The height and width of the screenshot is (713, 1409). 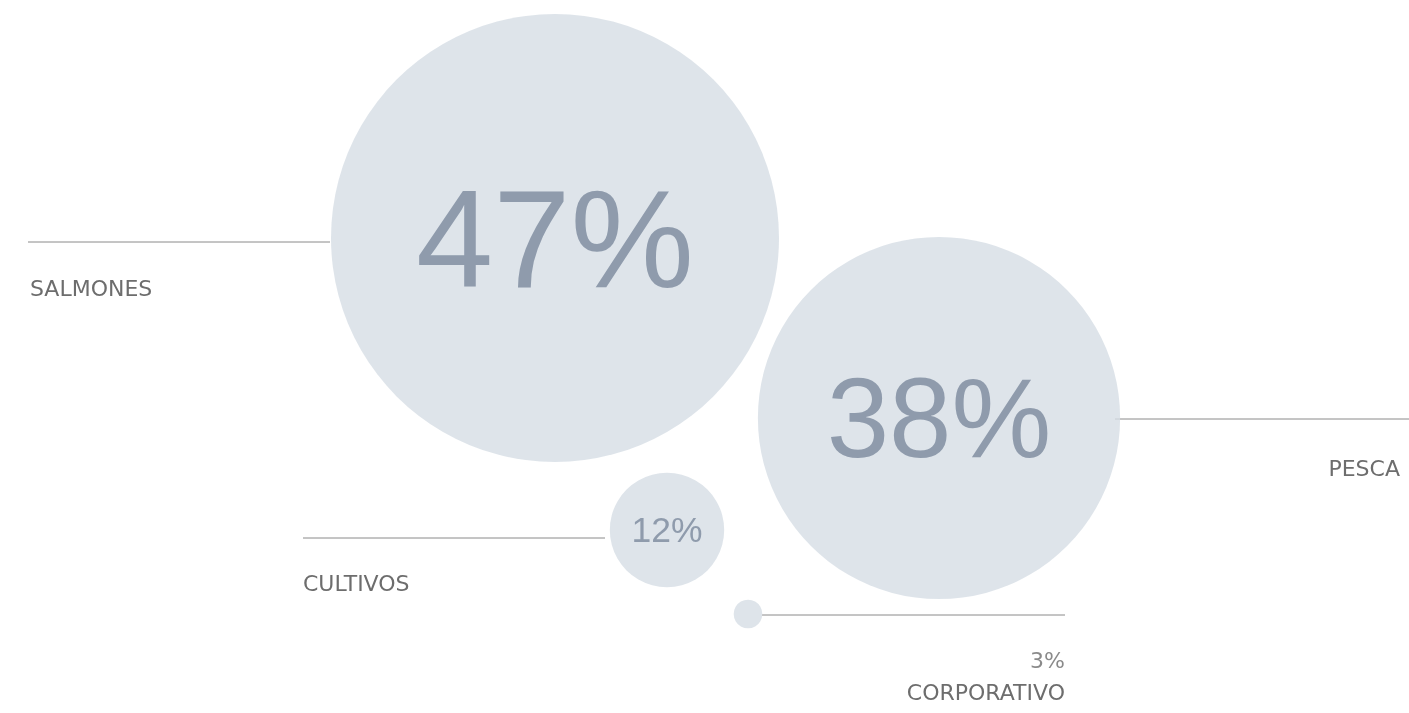 I want to click on data-label: 38%, so click(x=939, y=418).